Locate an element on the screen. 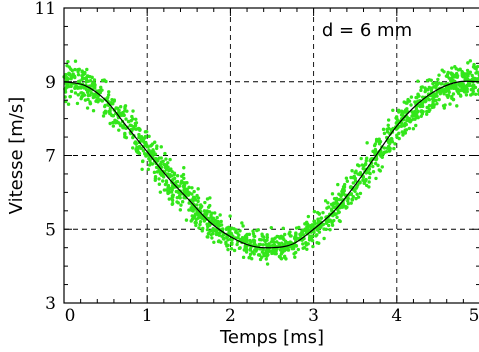  y-tick-label: 11 is located at coordinates (45, 9).